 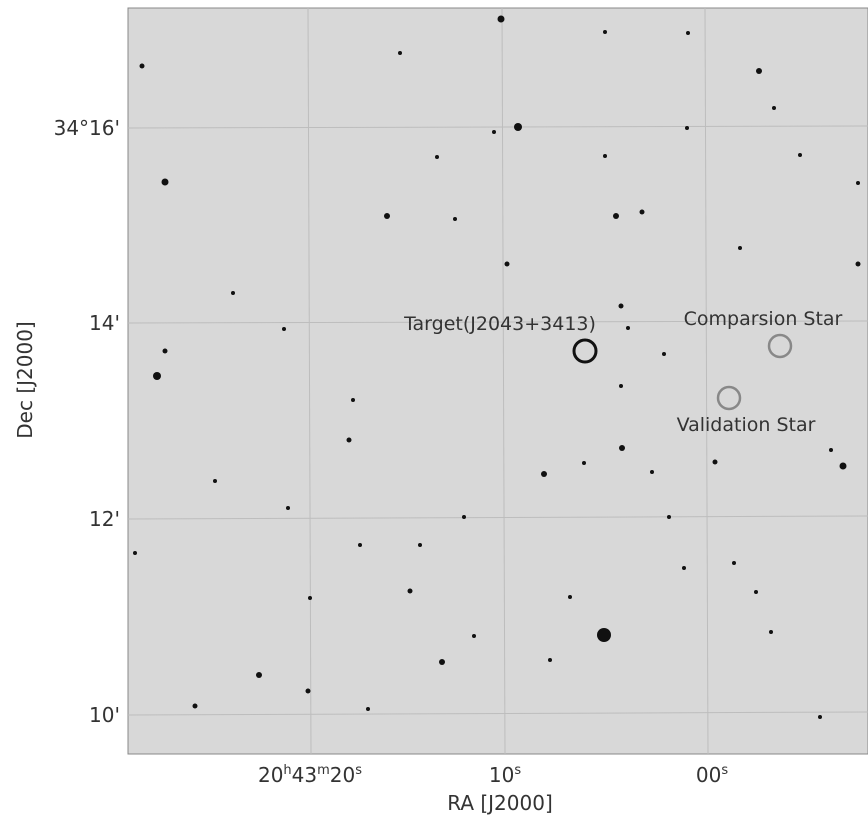 I want to click on y-tick-label: 34°16', so click(x=87, y=128).